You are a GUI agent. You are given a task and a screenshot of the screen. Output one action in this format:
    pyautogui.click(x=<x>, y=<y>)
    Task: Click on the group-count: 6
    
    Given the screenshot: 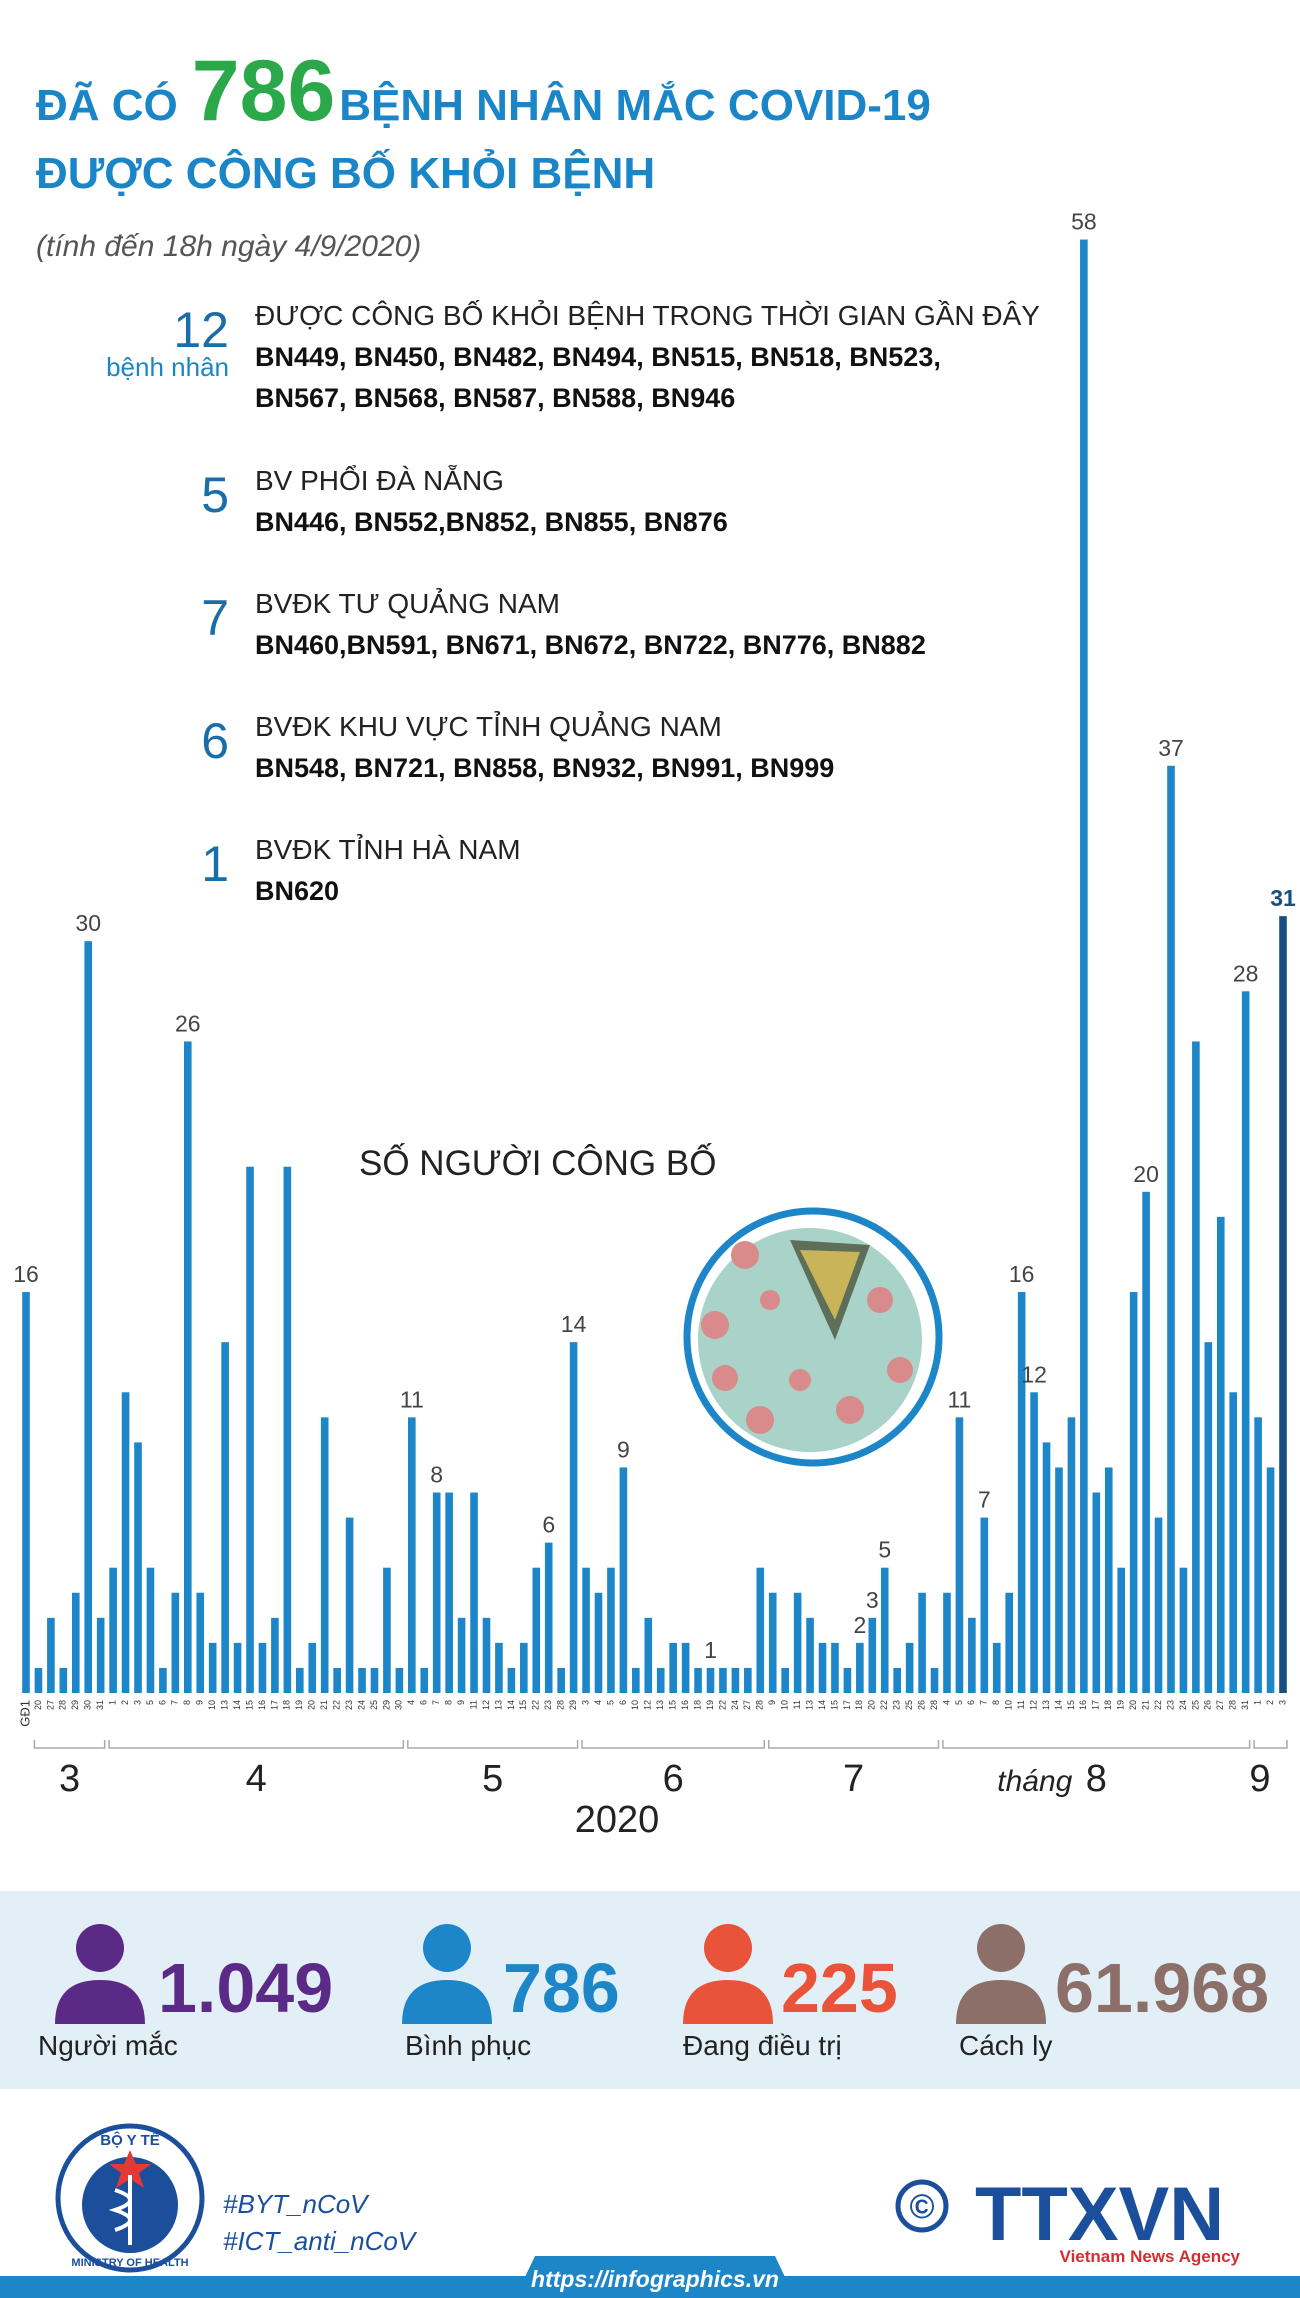 What is the action you would take?
    pyautogui.click(x=215, y=741)
    